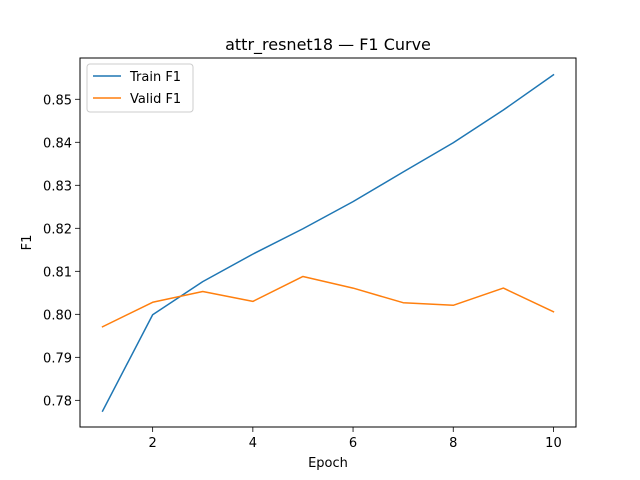 This screenshot has height=480, width=640. Describe the element at coordinates (328, 301) in the screenshot. I see `series-line-valid-f1` at that location.